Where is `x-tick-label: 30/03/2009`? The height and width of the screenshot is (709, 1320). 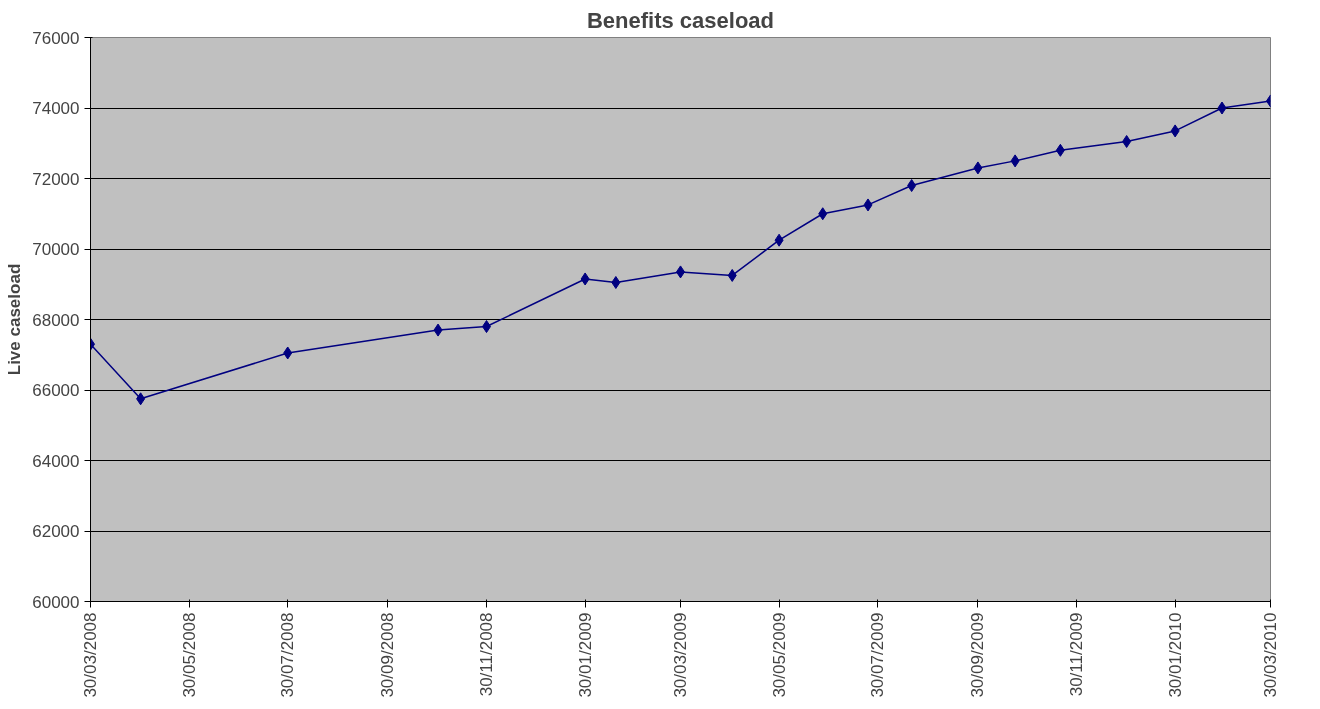 x-tick-label: 30/03/2009 is located at coordinates (680, 655).